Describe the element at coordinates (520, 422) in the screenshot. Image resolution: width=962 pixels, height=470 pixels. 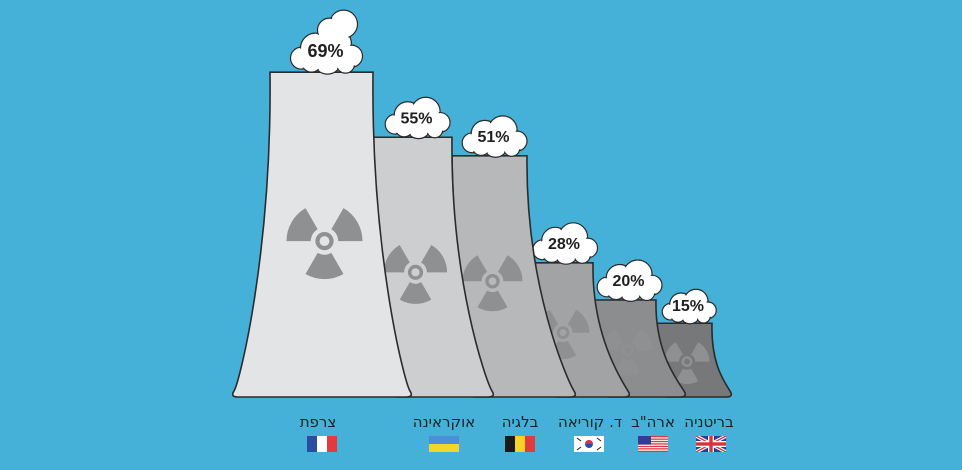
I see `country-label-belgium: בלגיה` at that location.